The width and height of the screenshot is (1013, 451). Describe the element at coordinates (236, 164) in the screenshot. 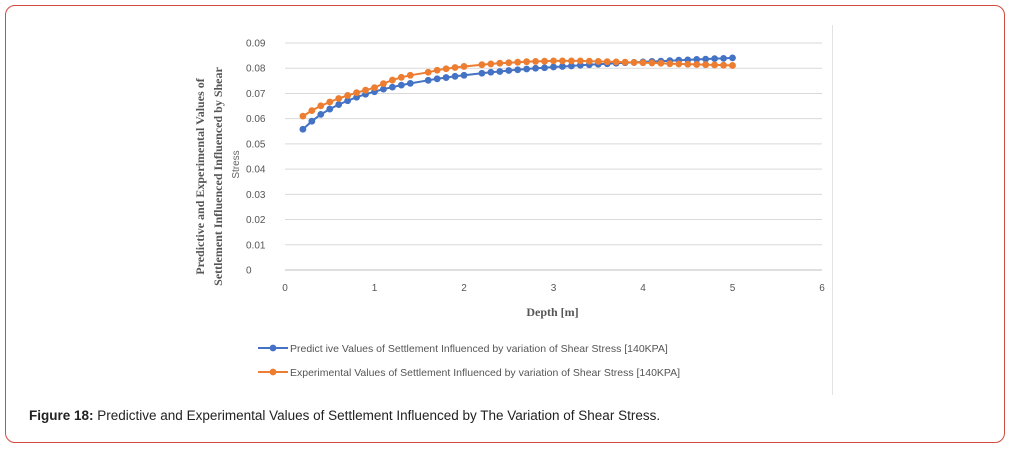

I see `y-axis-title-line3: Stress` at that location.